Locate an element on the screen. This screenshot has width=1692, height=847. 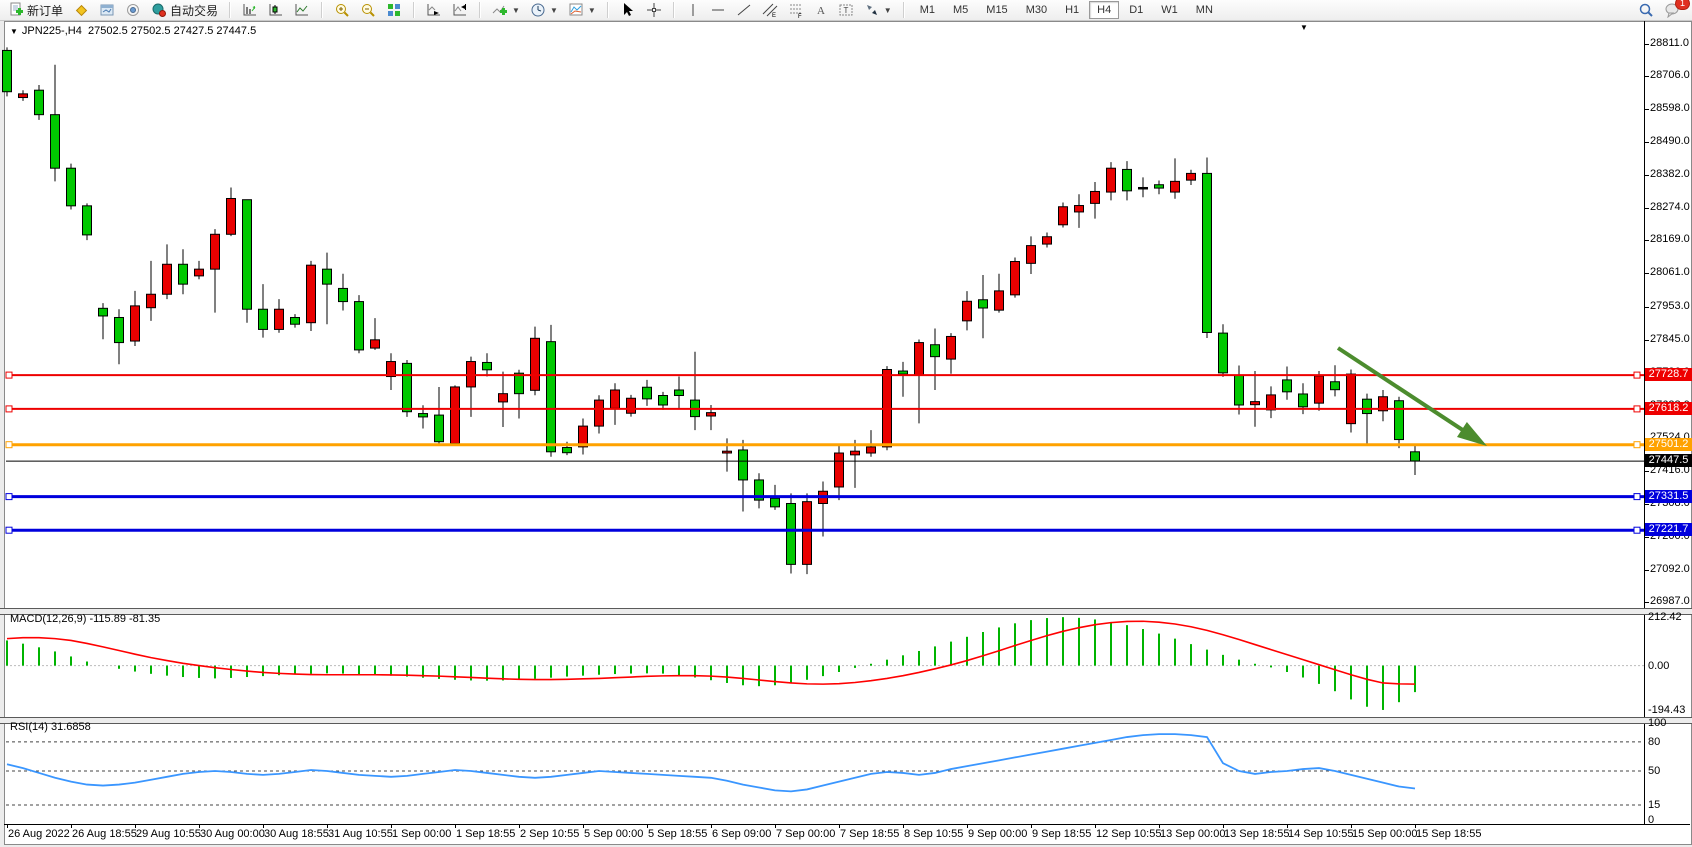
svg-text: A is located at coordinates (821, 11).